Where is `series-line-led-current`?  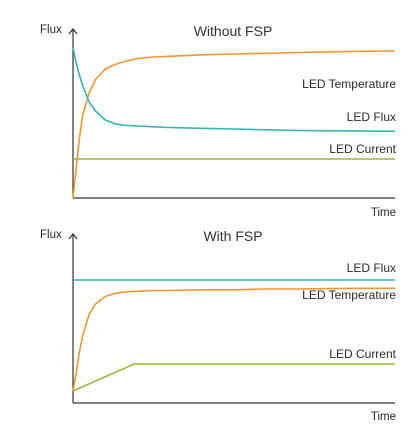
series-line-led-current is located at coordinates (233, 377).